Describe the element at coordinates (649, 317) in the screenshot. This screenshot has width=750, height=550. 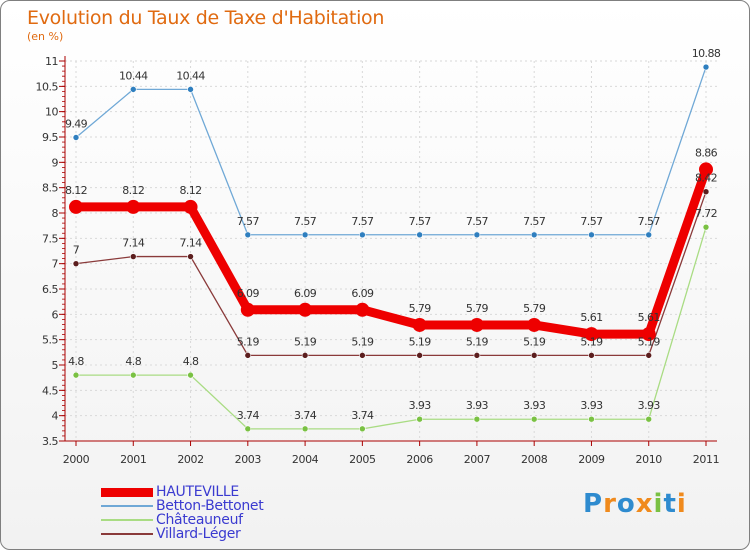
I see `data-label-hauteville: 5.61` at that location.